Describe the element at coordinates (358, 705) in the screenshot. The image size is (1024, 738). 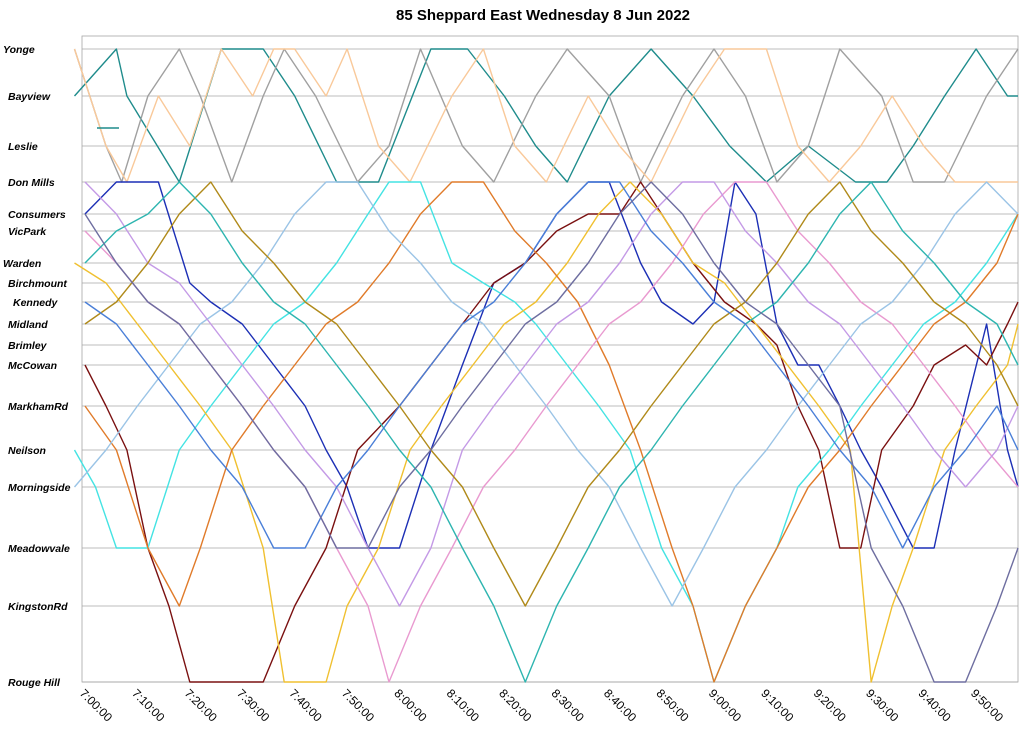
I see `x-tick-label: 7:50:00` at that location.